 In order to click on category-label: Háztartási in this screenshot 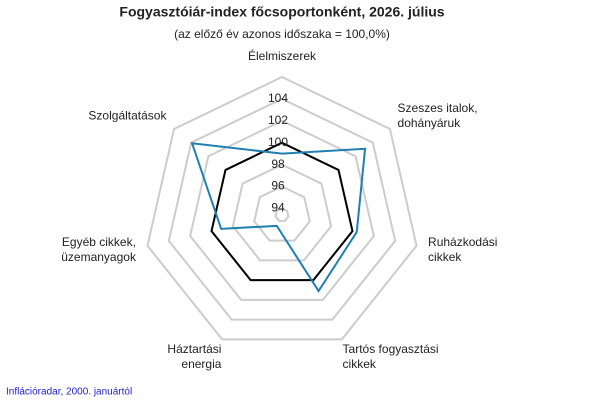, I will do `click(194, 349)`.